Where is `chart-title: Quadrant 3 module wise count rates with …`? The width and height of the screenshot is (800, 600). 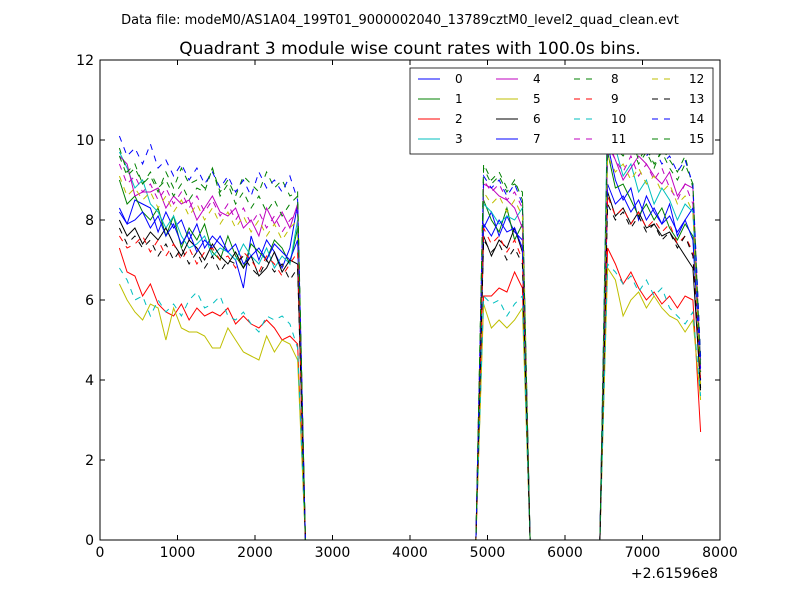
chart-title: Quadrant 3 module wise count rates with … is located at coordinates (409, 49).